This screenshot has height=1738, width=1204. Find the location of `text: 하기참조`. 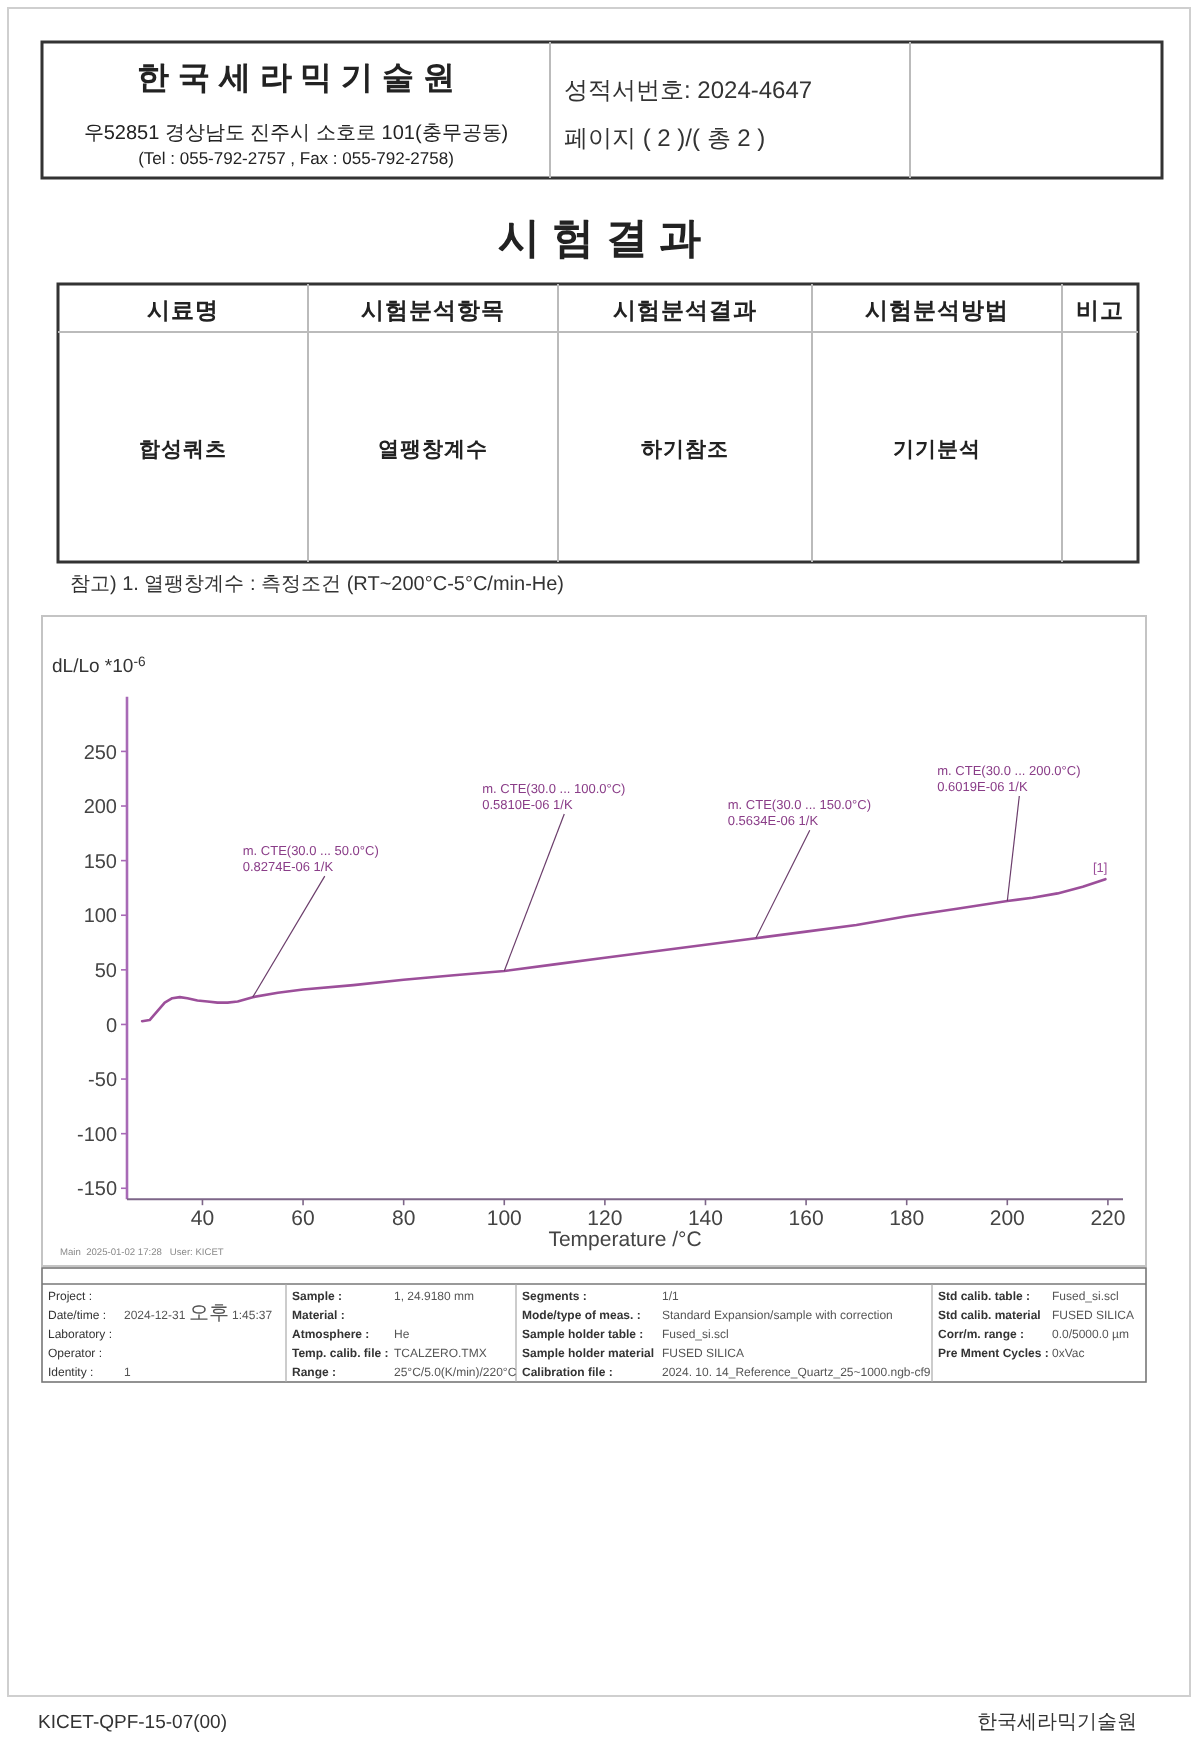

text: 하기참조 is located at coordinates (685, 450).